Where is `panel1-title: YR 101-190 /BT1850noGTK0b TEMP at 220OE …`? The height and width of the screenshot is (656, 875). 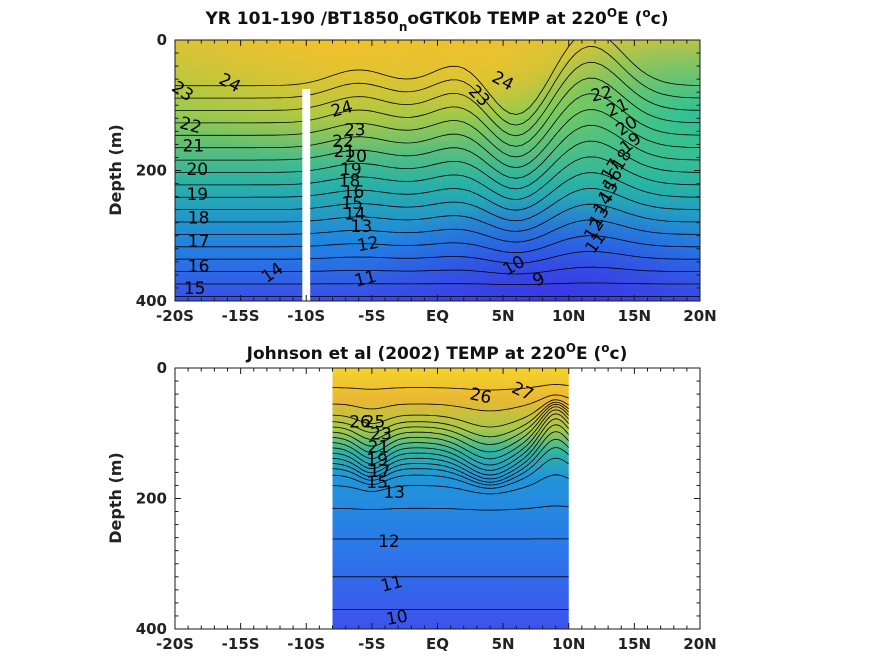
panel1-title: YR 101-190 /BT1850noGTK0b TEMP at 220OE … is located at coordinates (436, 20).